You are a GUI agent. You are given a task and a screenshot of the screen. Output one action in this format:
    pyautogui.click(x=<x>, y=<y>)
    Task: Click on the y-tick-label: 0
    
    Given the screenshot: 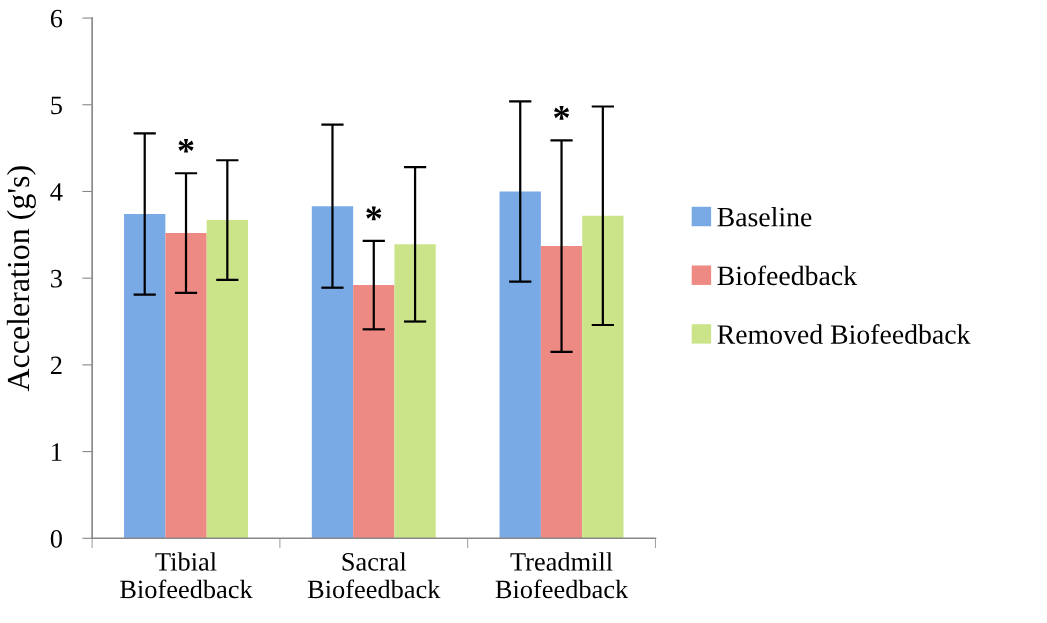 What is the action you would take?
    pyautogui.click(x=56, y=538)
    